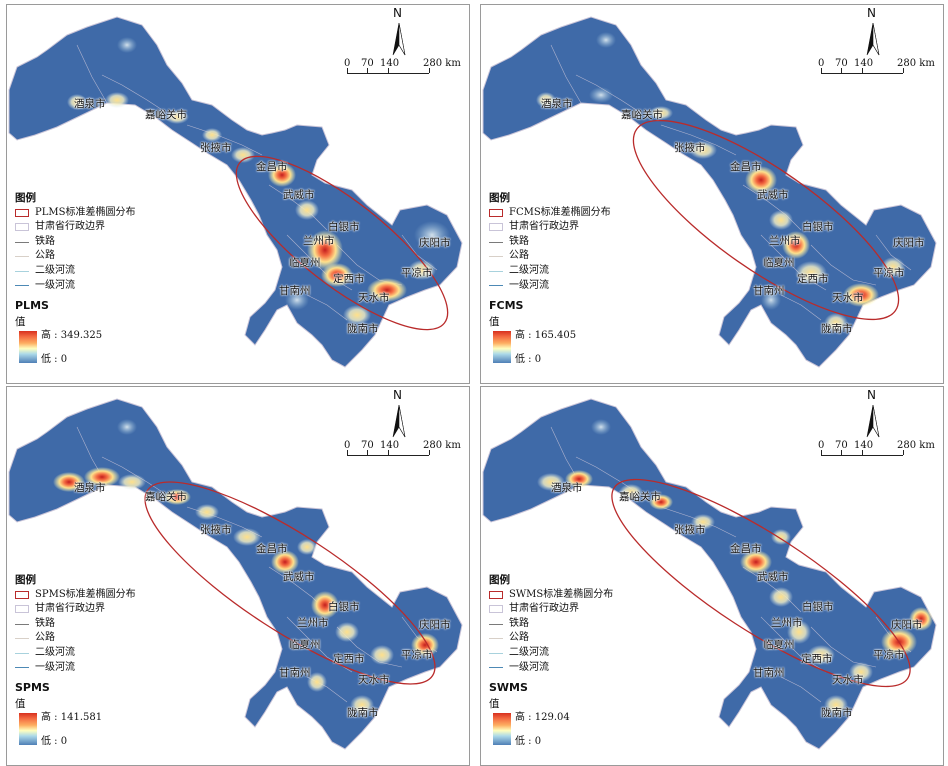 This screenshot has width=948, height=766. I want to click on std-deviation-ellipse, so click(766, 220).